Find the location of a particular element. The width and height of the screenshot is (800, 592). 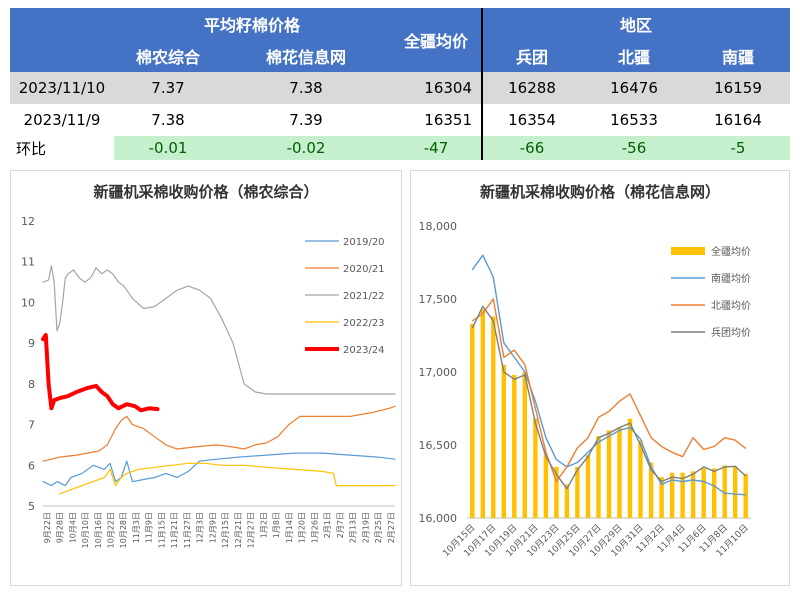

left-x-tick-label: 9月28日 is located at coordinates (60, 527).